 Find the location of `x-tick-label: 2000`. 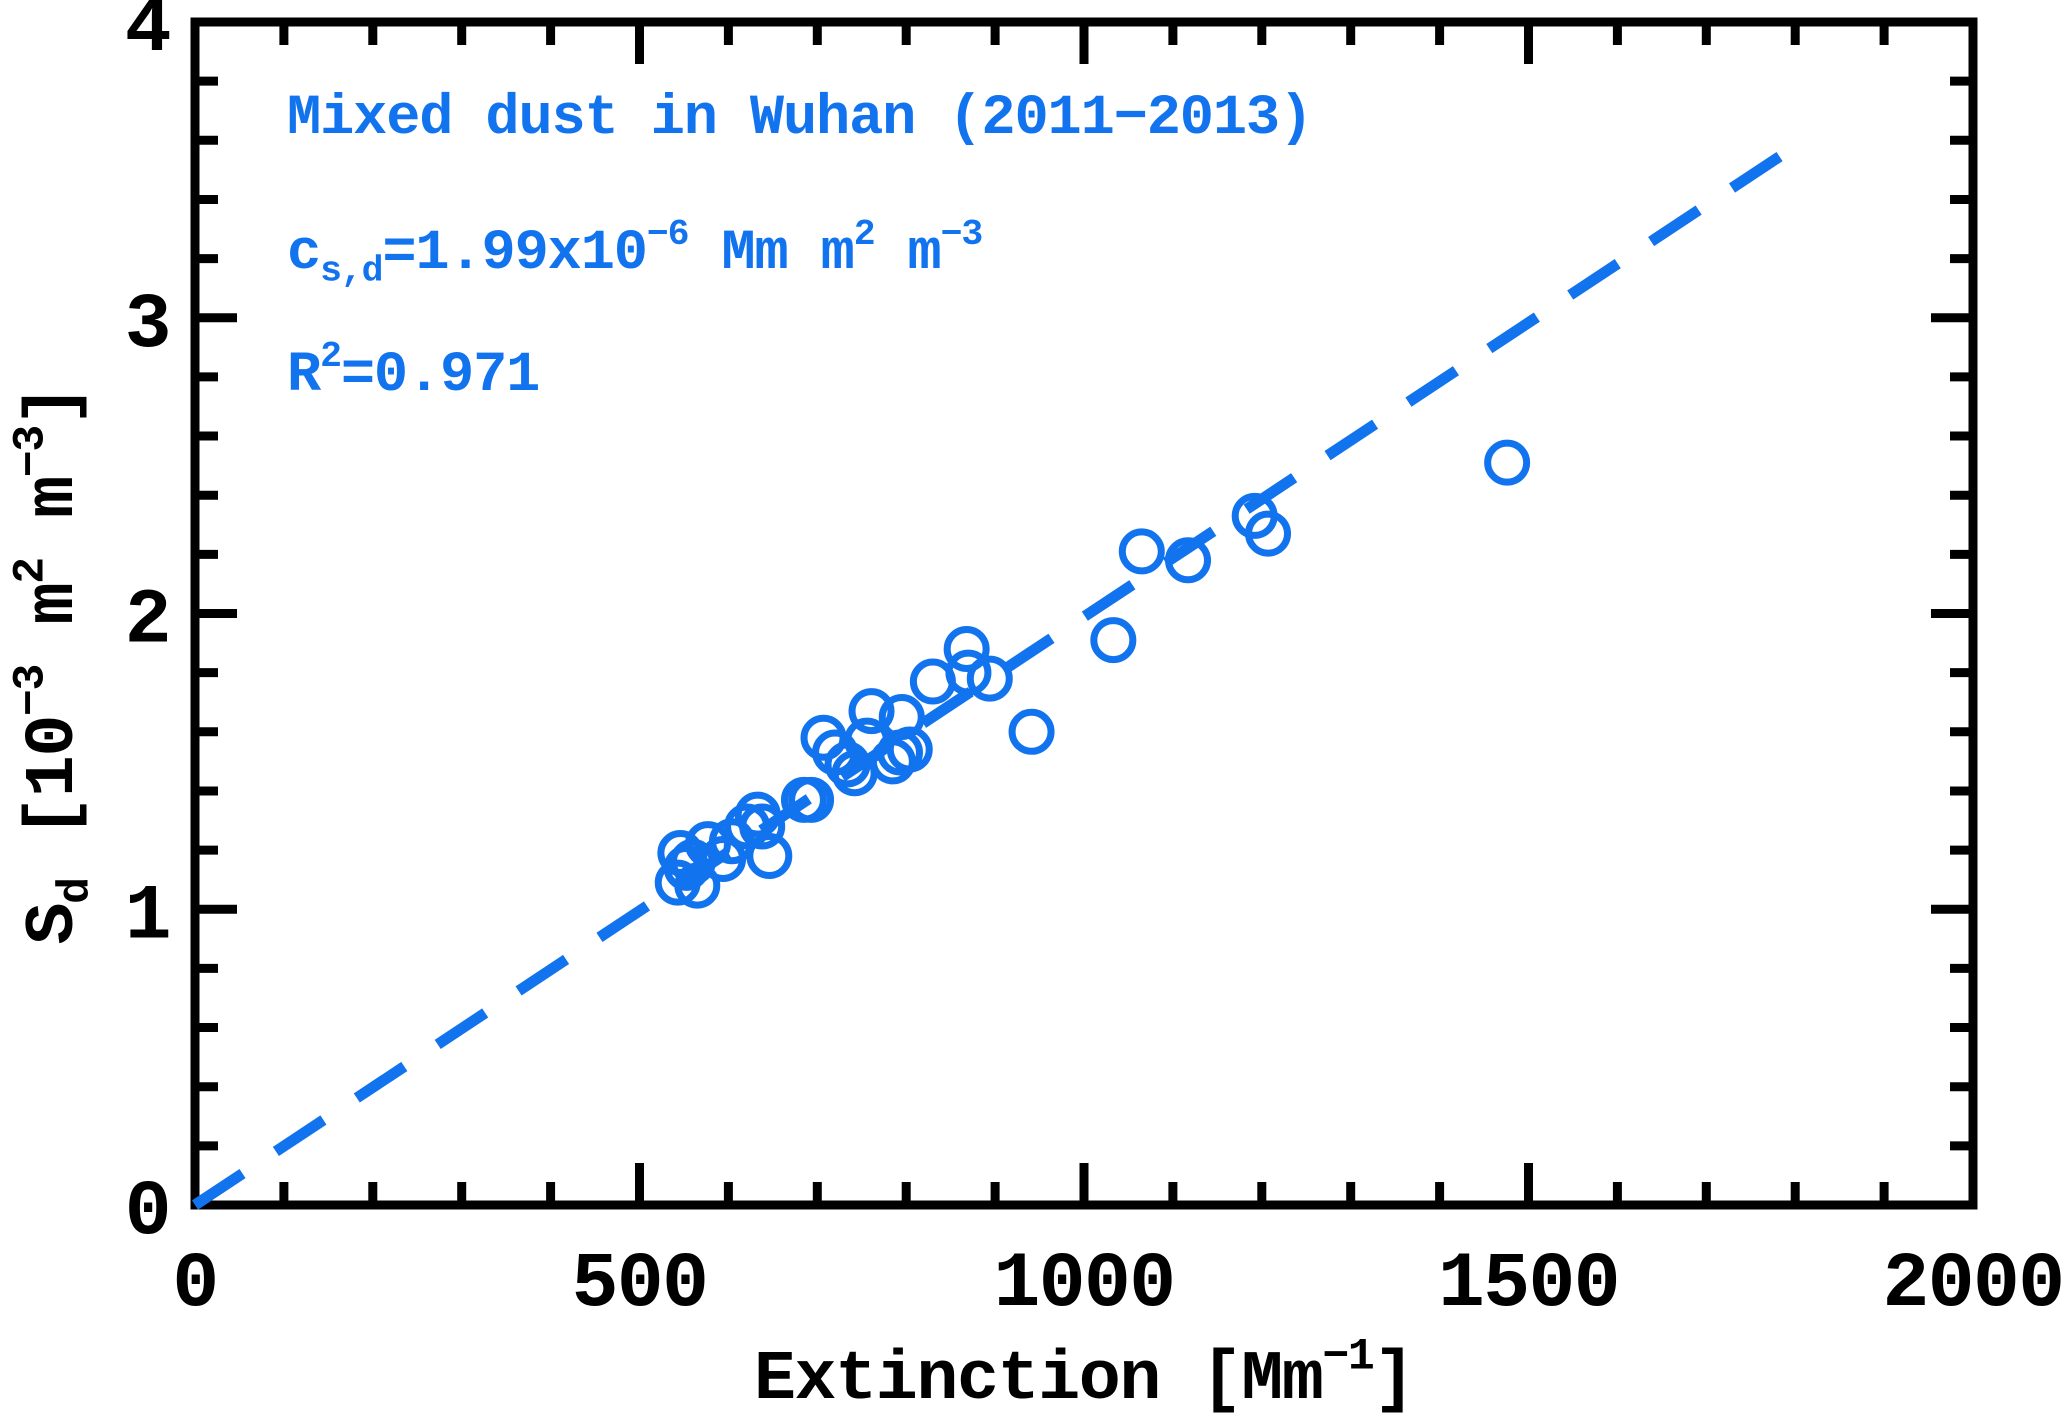

x-tick-label: 2000 is located at coordinates (1973, 1285).